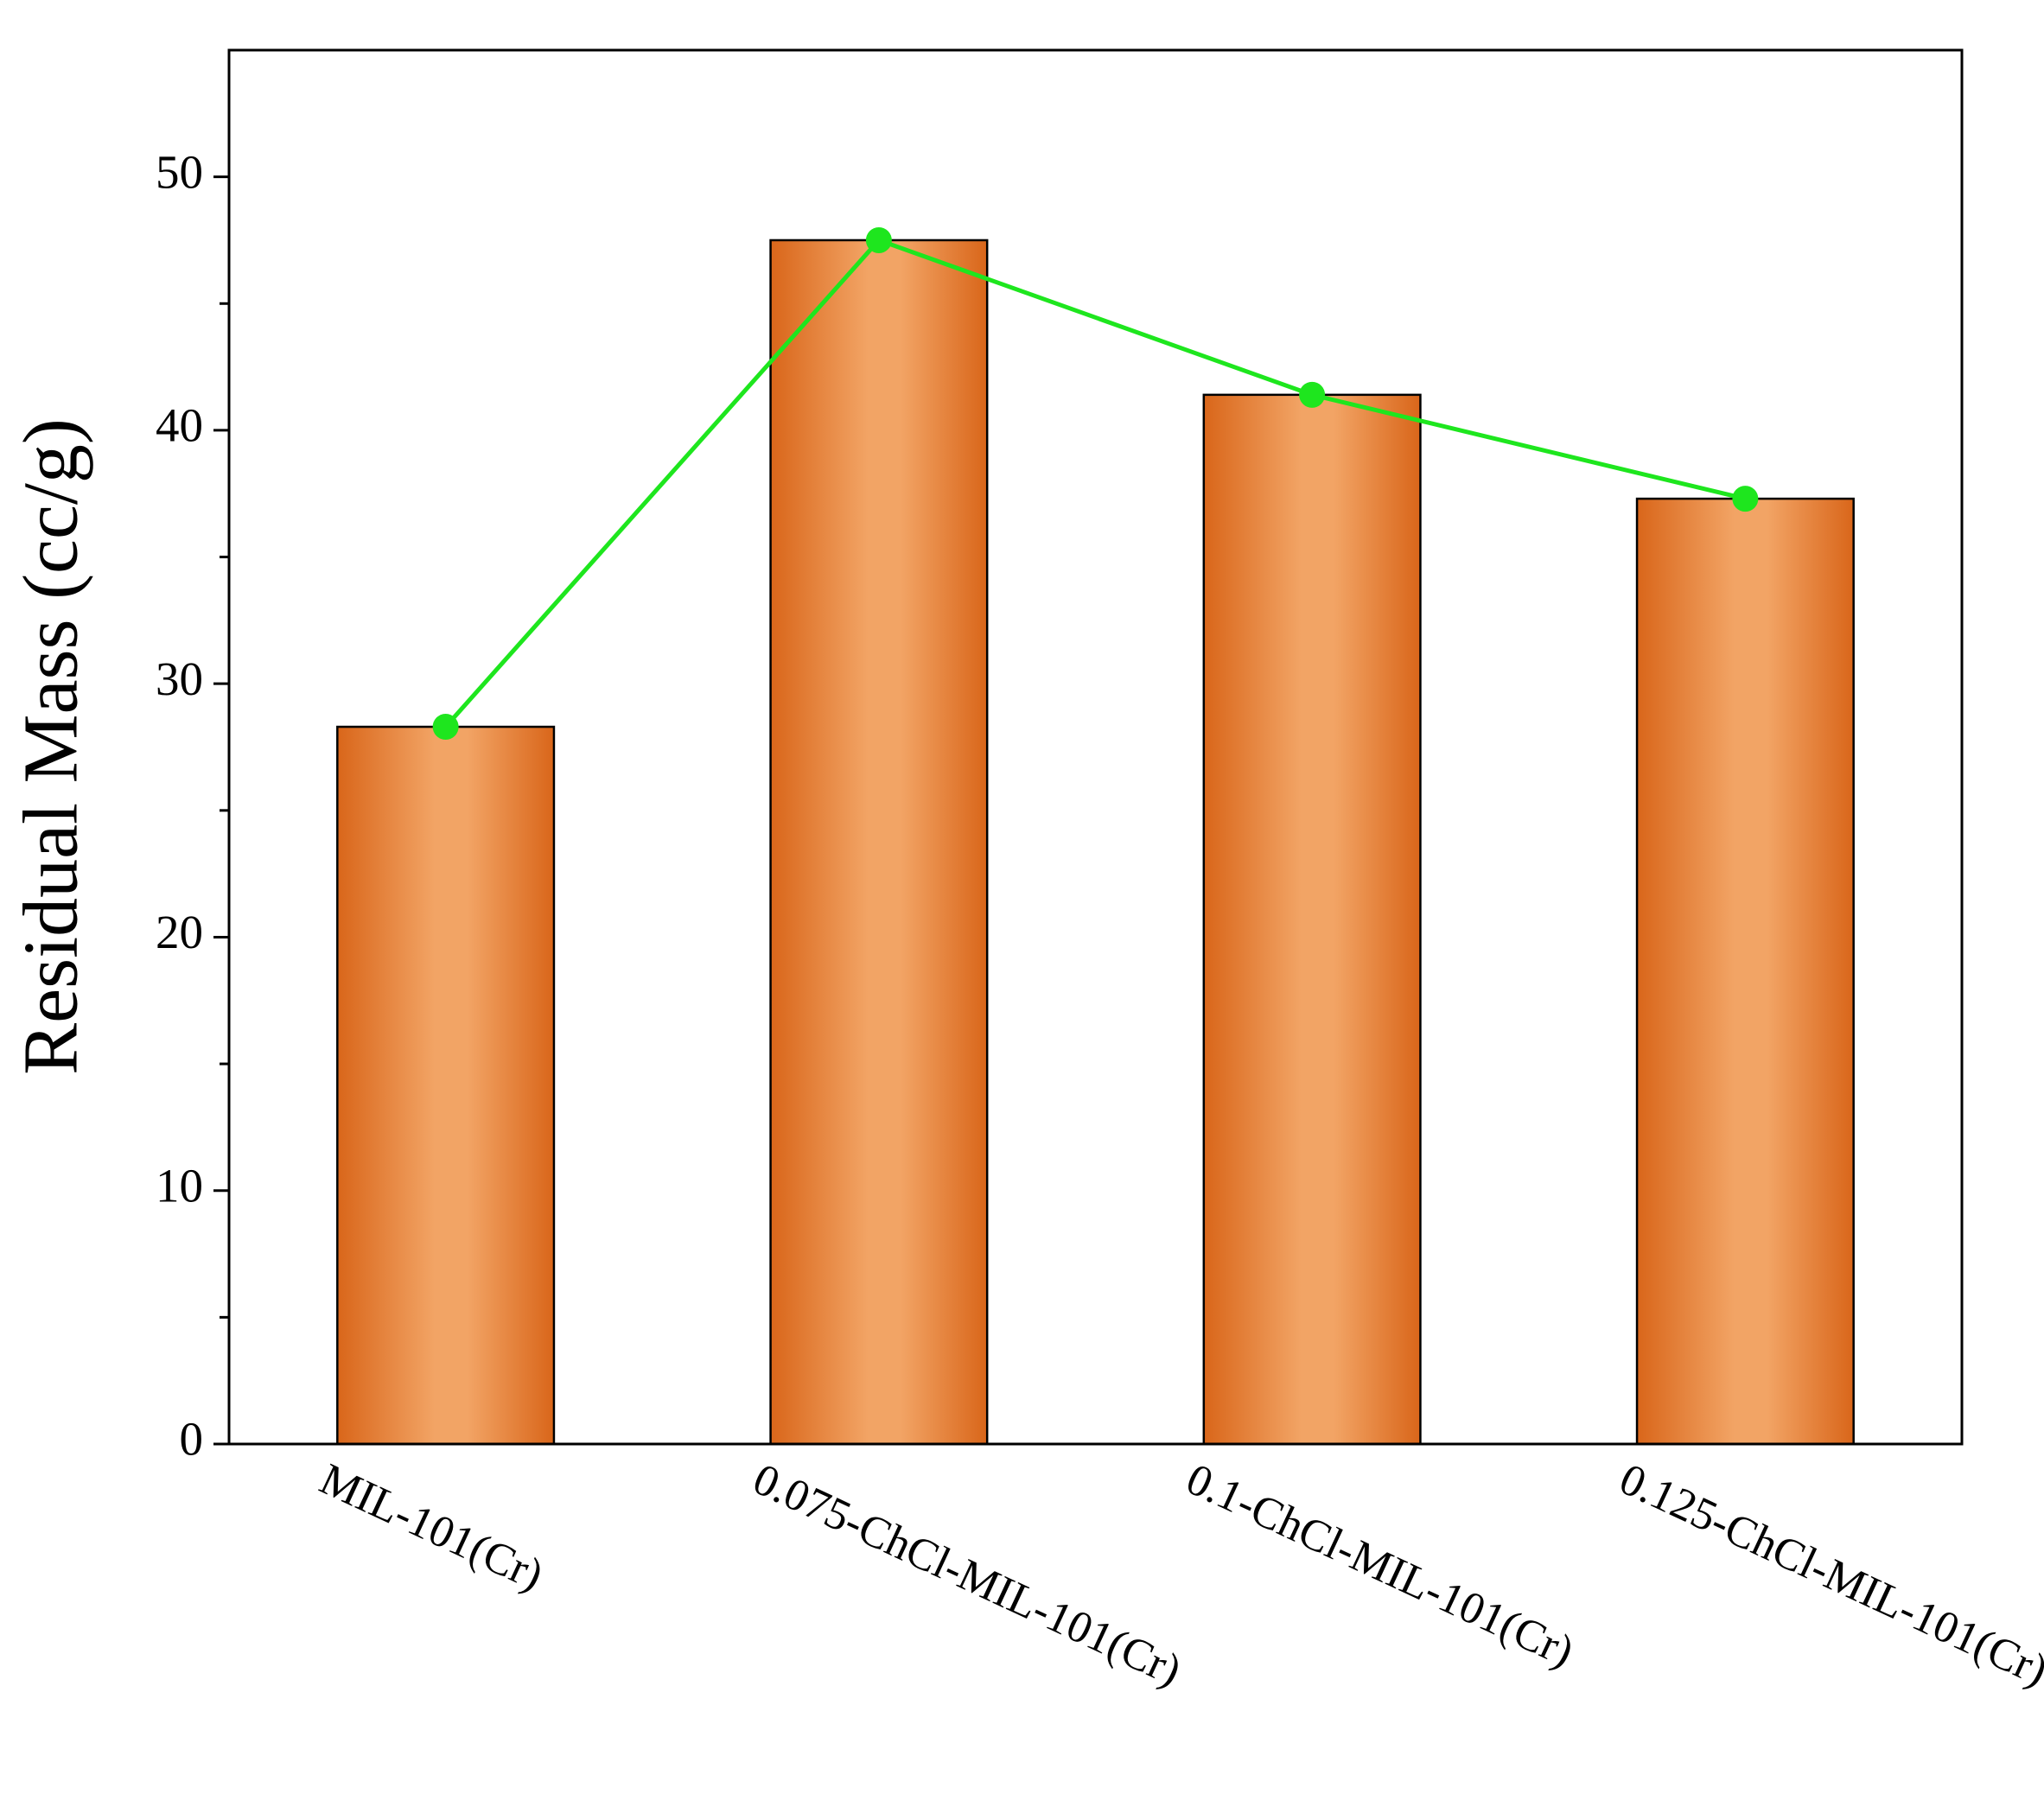  Describe the element at coordinates (179, 932) in the screenshot. I see `y-tick-label: 20` at that location.